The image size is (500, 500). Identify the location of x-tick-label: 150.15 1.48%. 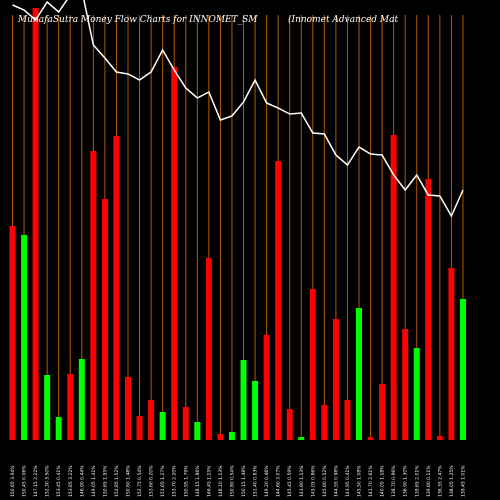
(244, 481).